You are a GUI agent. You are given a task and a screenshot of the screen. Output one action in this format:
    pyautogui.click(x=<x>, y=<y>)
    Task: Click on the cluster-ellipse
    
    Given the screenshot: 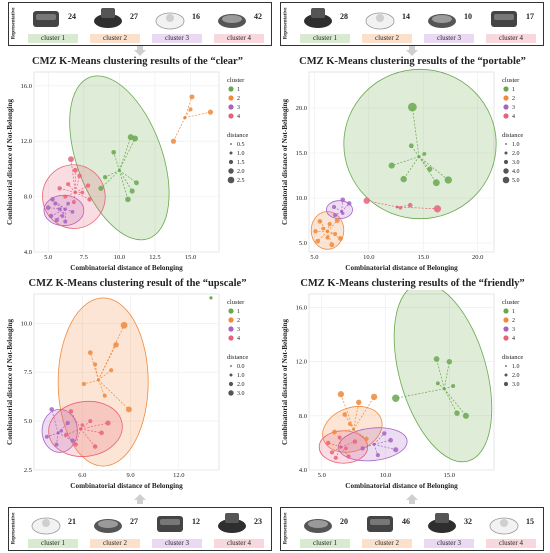 What is the action you would take?
    pyautogui.click(x=85, y=428)
    